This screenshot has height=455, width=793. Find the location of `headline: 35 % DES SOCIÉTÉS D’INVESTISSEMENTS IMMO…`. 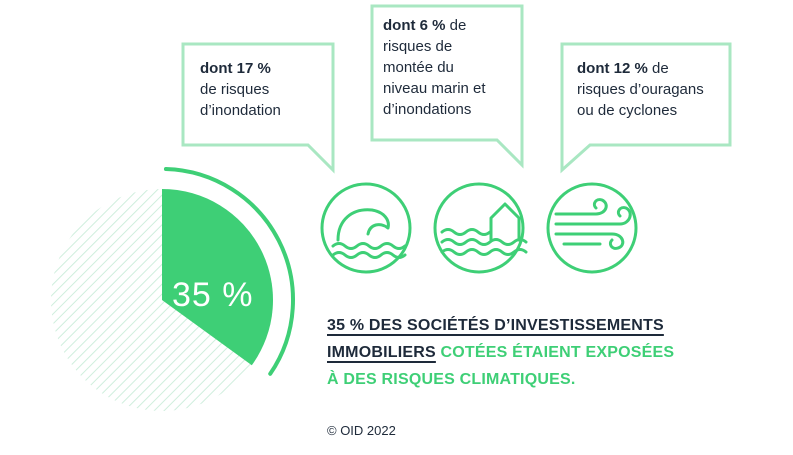

headline: 35 % DES SOCIÉTÉS D’INVESTISSEMENTS IMMO… is located at coordinates (537, 352).